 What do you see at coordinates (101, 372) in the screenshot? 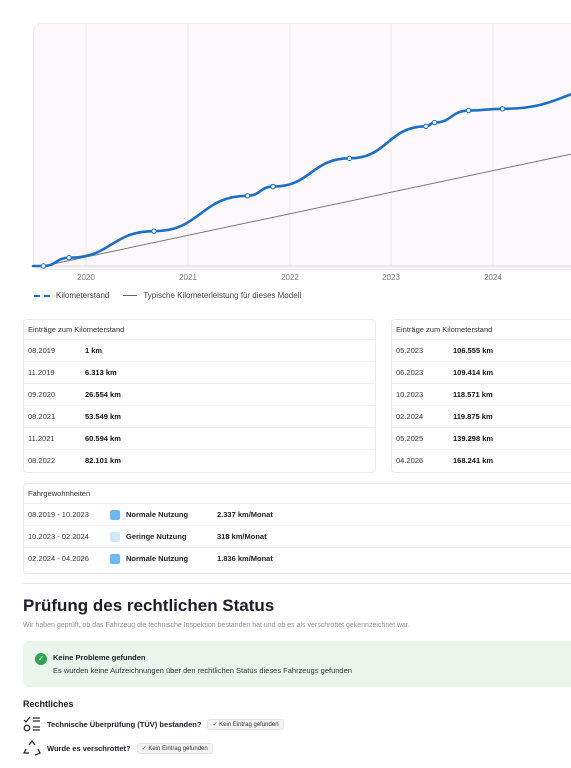
I see `entry-km: 6.313 km` at bounding box center [101, 372].